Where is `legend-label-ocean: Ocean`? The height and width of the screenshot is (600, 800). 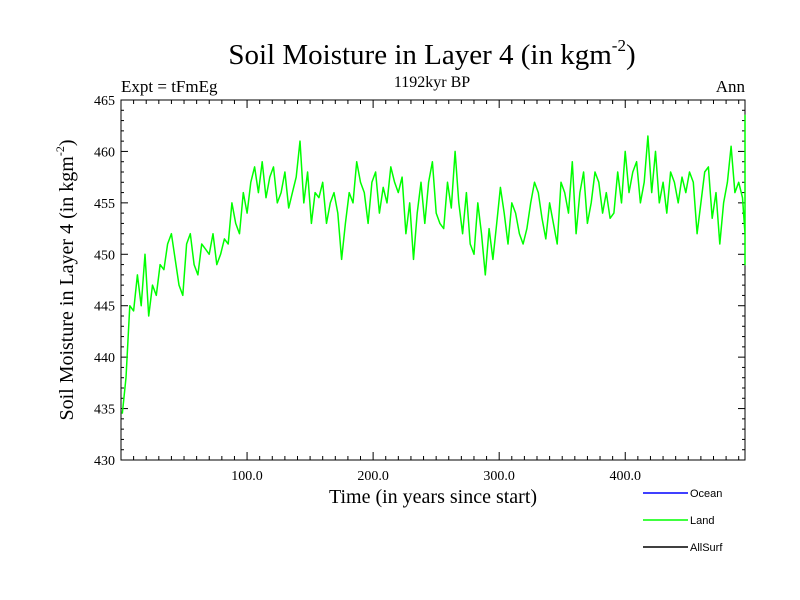 legend-label-ocean: Ocean is located at coordinates (706, 494).